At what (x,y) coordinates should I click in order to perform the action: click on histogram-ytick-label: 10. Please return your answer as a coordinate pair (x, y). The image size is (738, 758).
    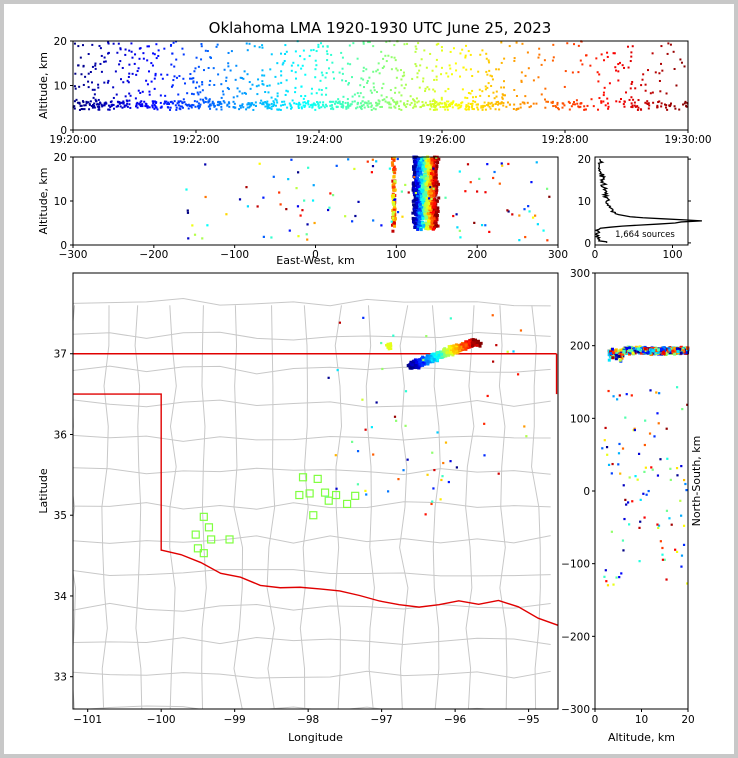
    Looking at the image, I should click on (584, 202).